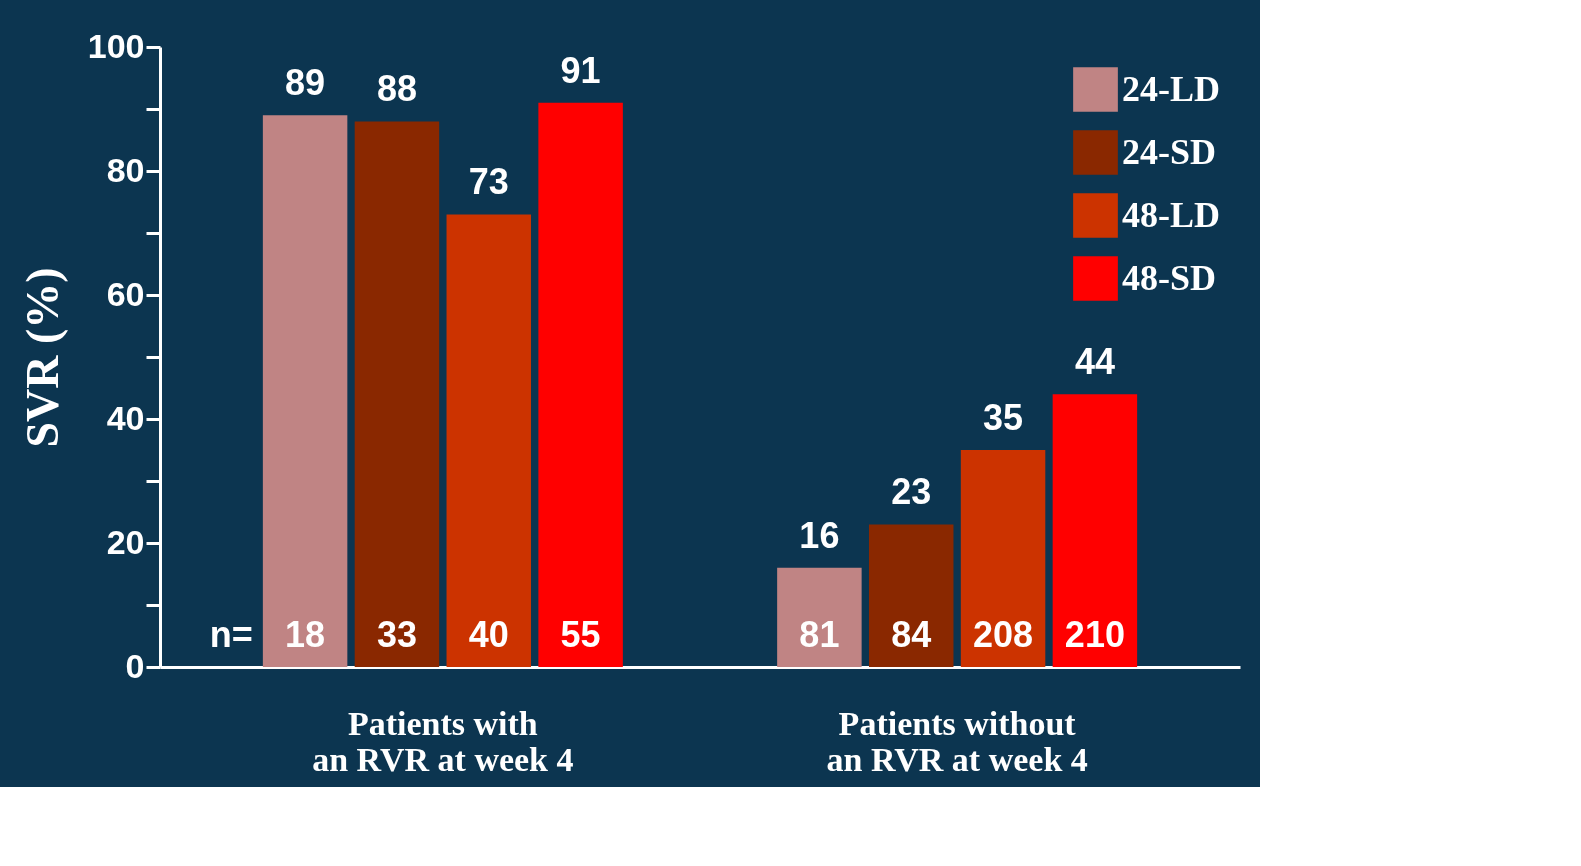  I want to click on annotation: 18, so click(305, 634).